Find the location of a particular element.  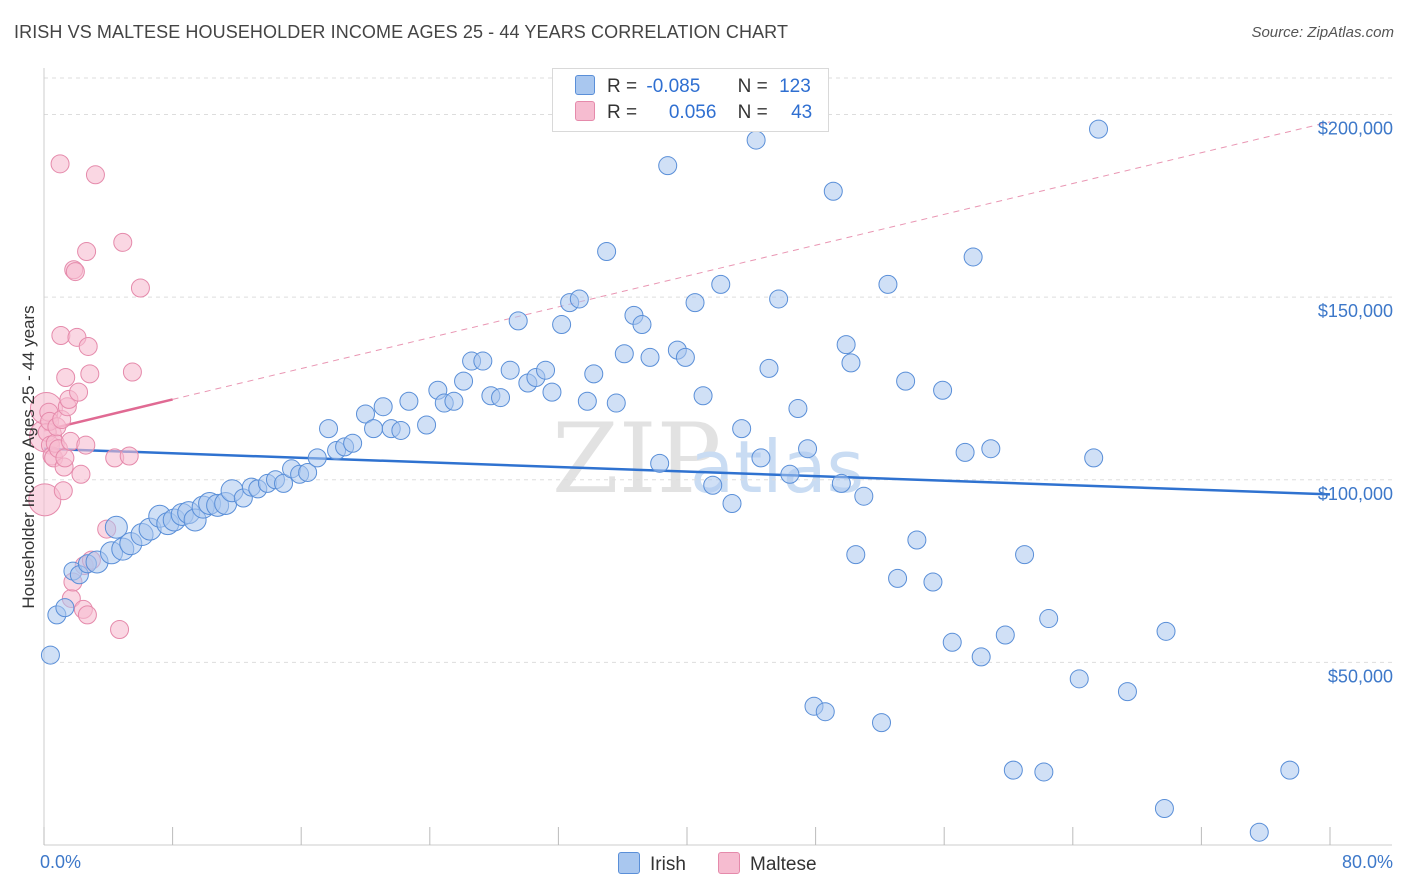

x-tick-label-min: 0.0% is located at coordinates (60, 862).